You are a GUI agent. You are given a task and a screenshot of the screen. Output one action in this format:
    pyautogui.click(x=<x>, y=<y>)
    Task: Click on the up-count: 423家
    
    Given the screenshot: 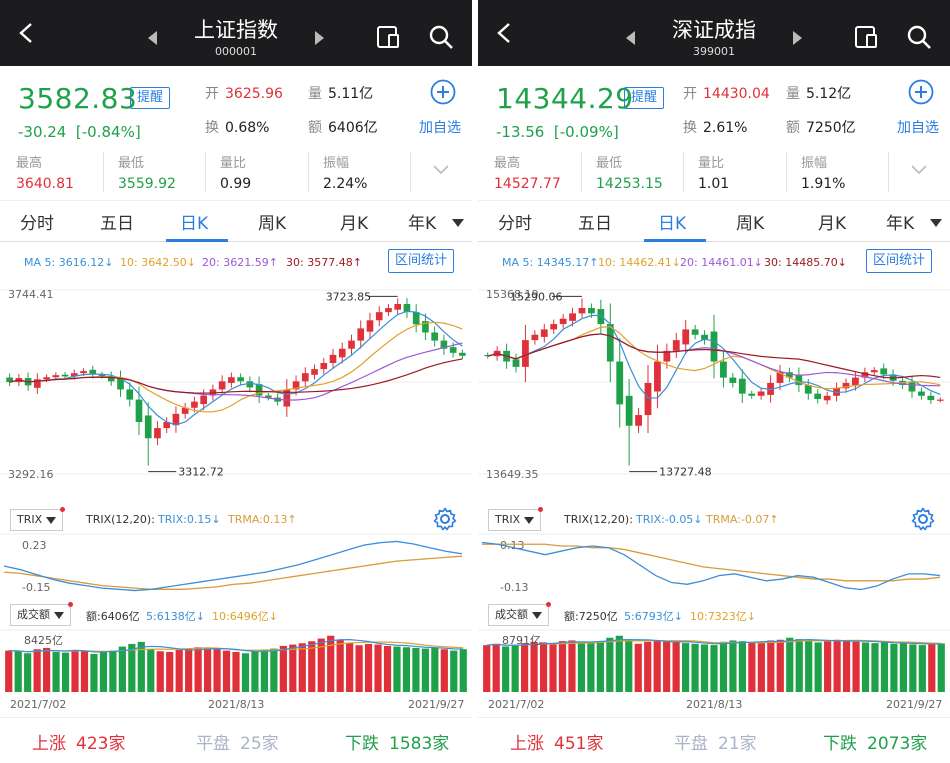 What is the action you would take?
    pyautogui.click(x=101, y=744)
    